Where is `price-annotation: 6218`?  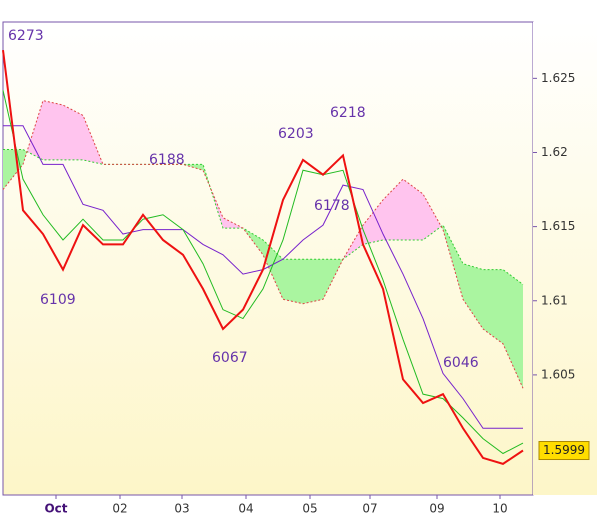
price-annotation: 6218 is located at coordinates (348, 113).